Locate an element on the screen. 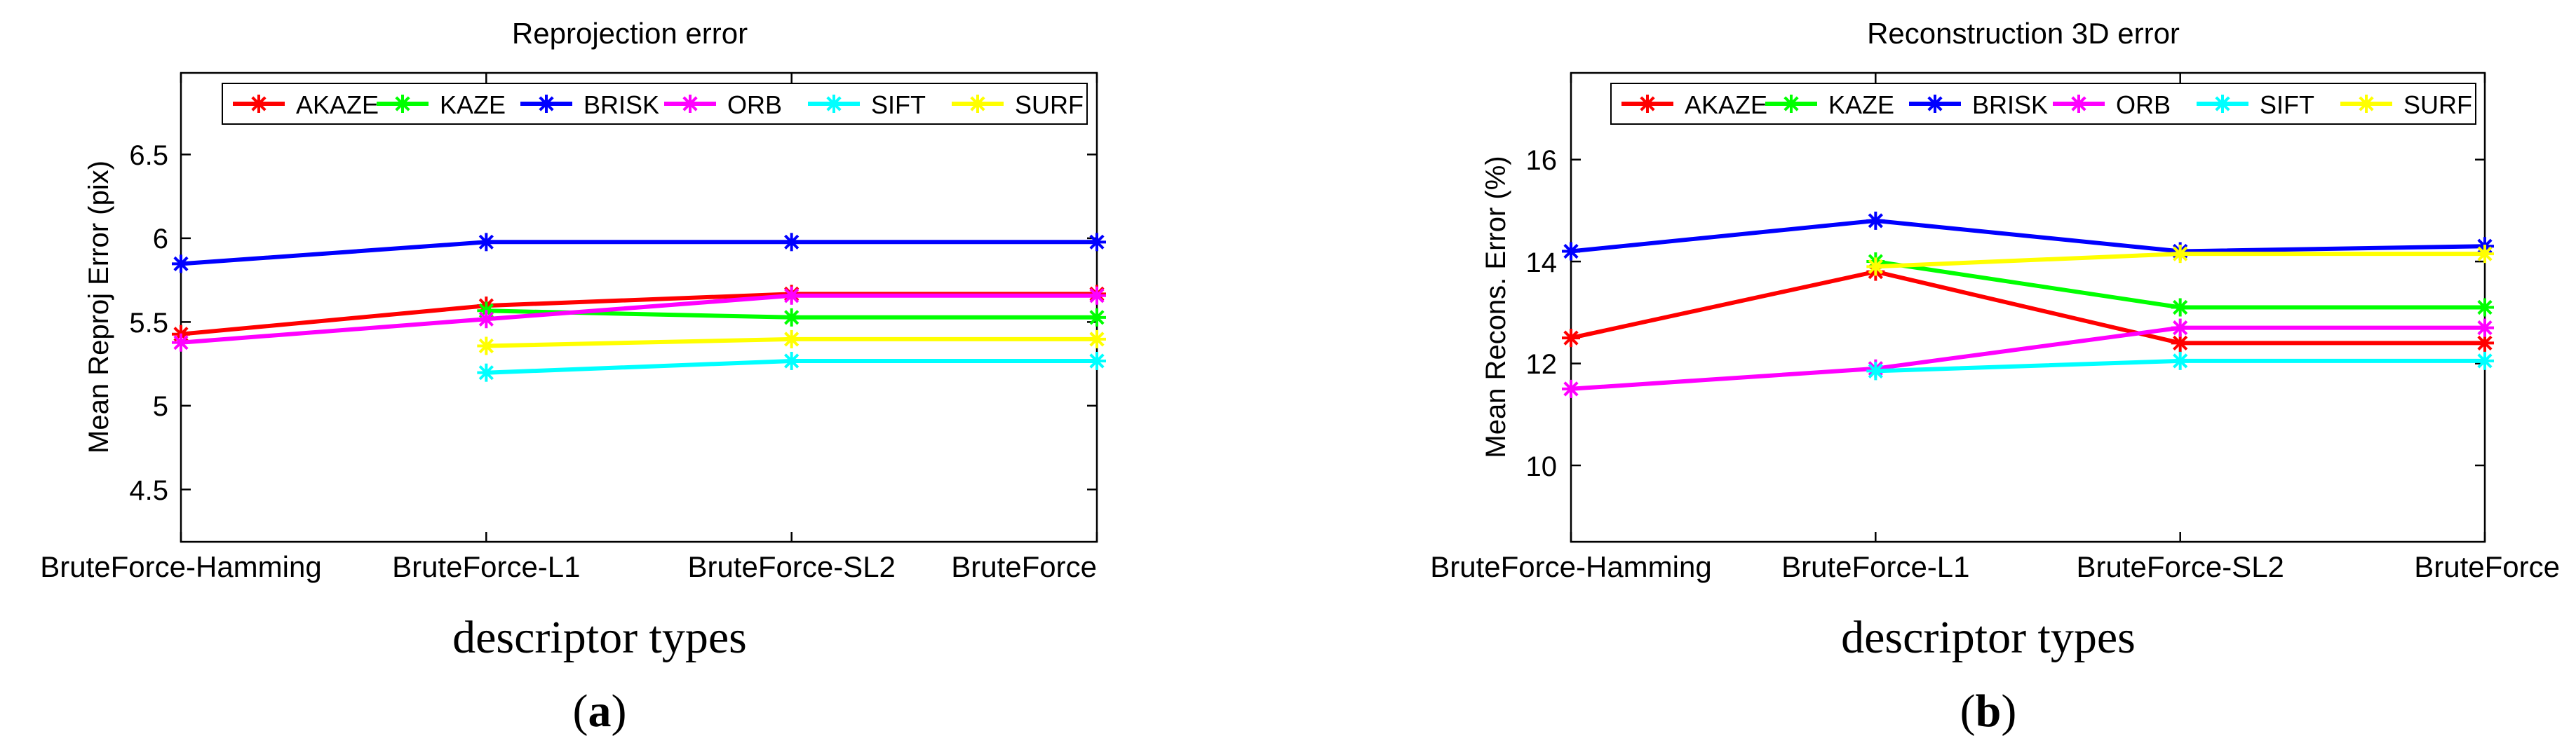 This screenshot has width=2576, height=750. legend-item-sift: SIFT is located at coordinates (2255, 104).